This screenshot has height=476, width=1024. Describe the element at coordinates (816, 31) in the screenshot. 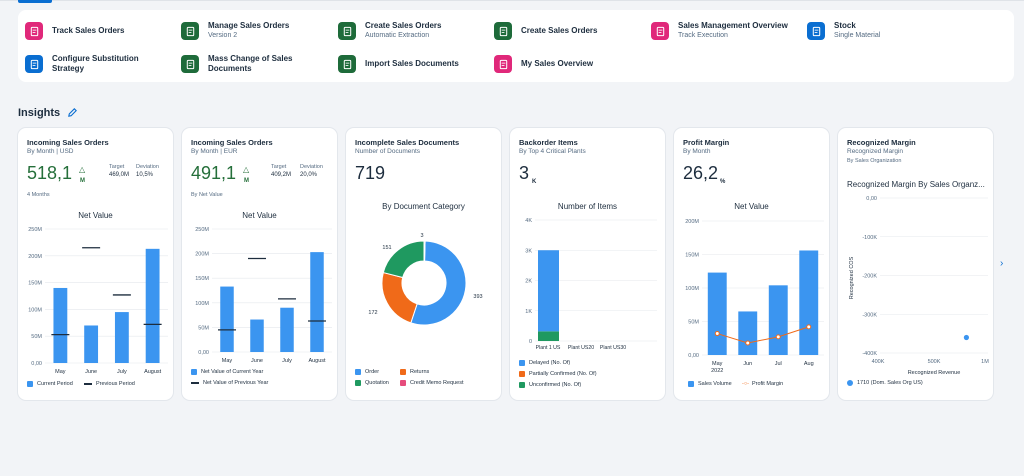

I see `stock-icon` at that location.